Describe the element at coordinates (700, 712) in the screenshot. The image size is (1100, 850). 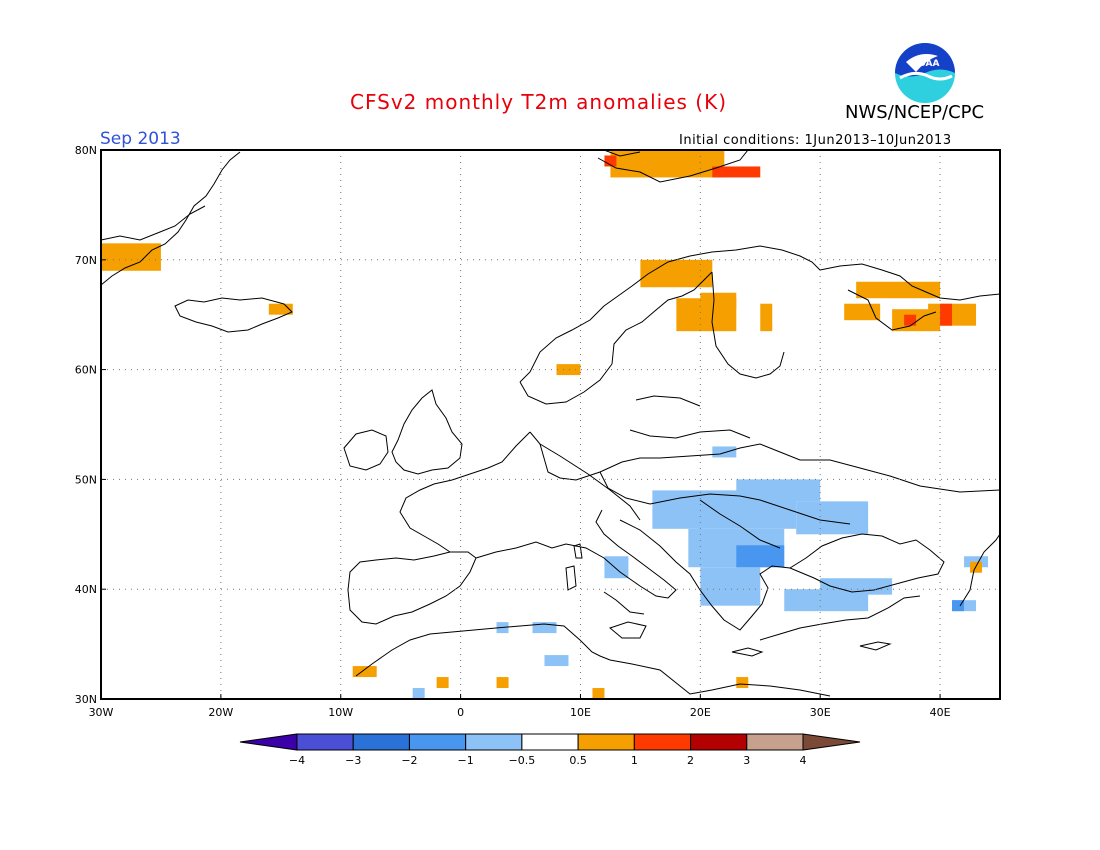
I see `lon-tick-label: 20E` at that location.